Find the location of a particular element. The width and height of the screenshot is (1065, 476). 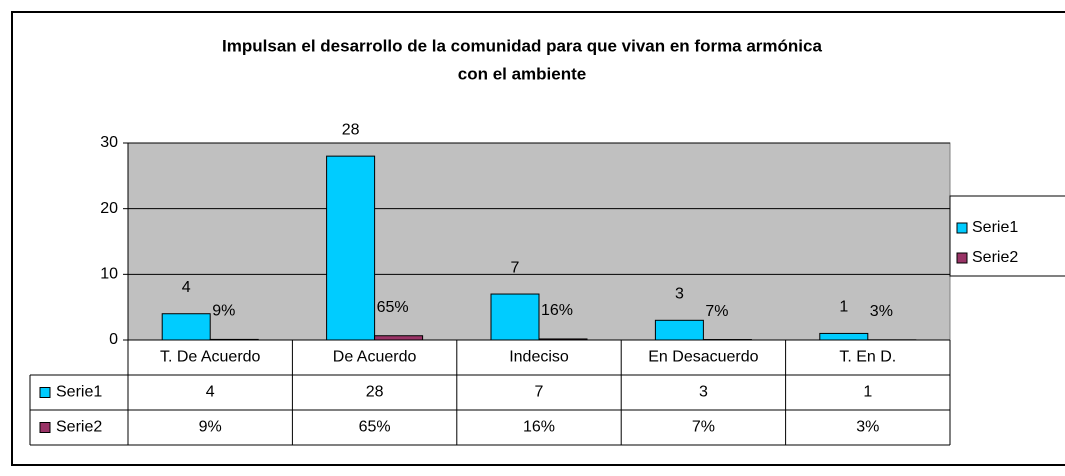

x-tick-label: T. En D. is located at coordinates (867, 357).